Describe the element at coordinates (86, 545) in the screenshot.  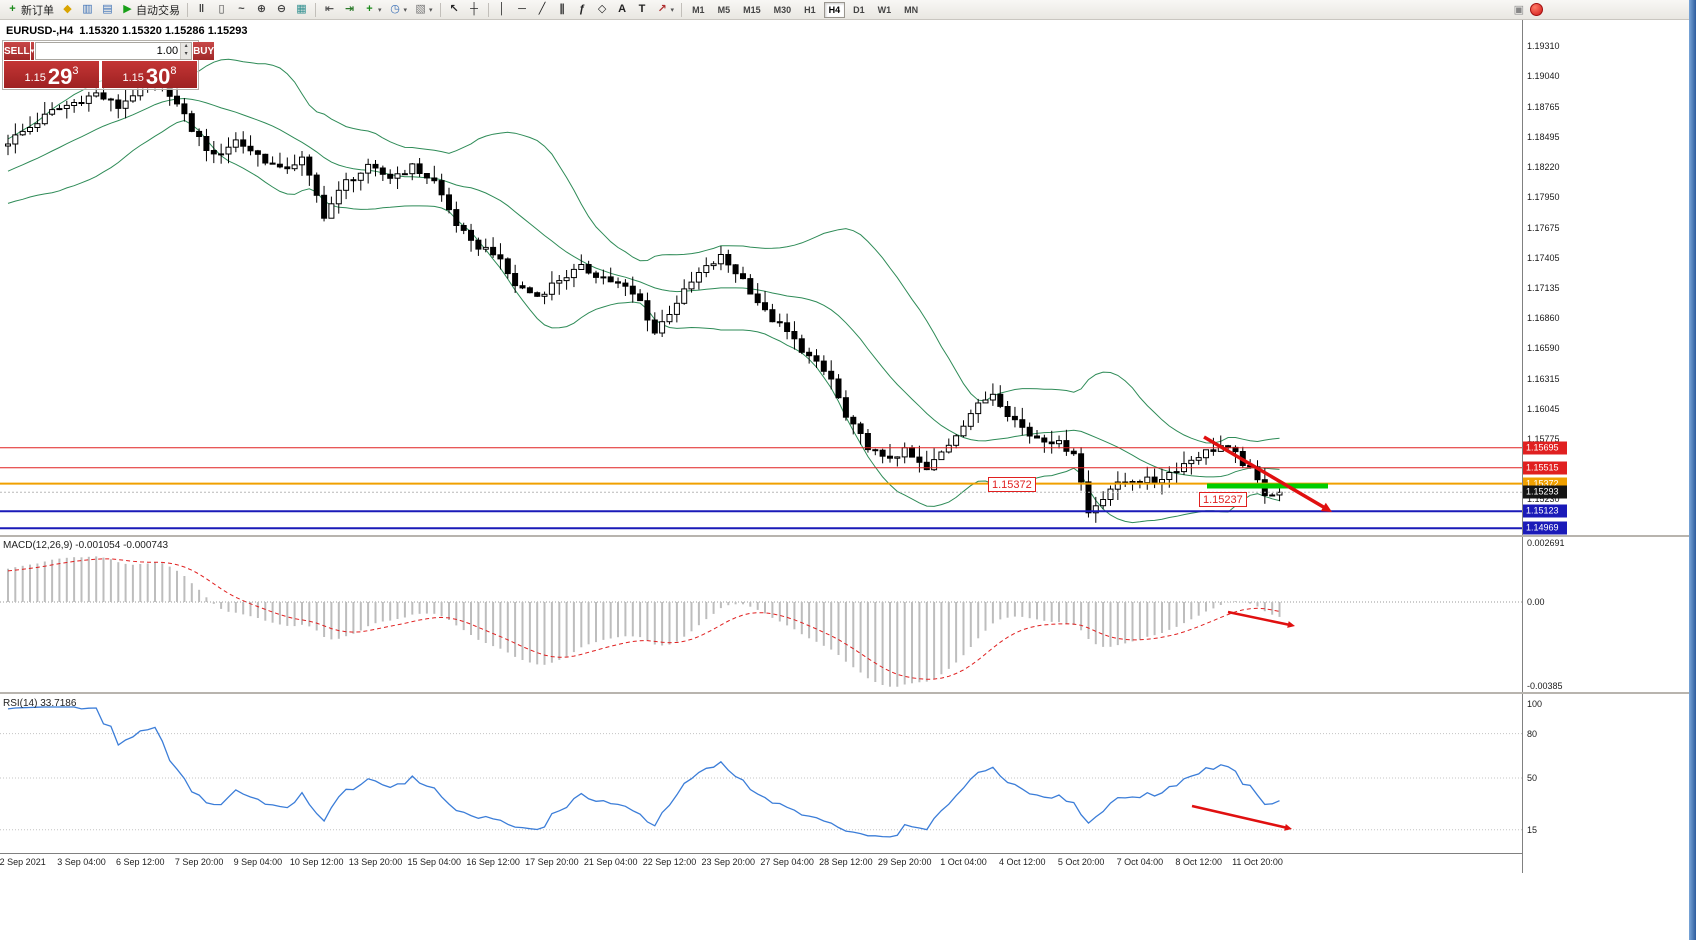
I see `macd-label: MACD(12,26,9) -0.001054 -0.000743` at that location.